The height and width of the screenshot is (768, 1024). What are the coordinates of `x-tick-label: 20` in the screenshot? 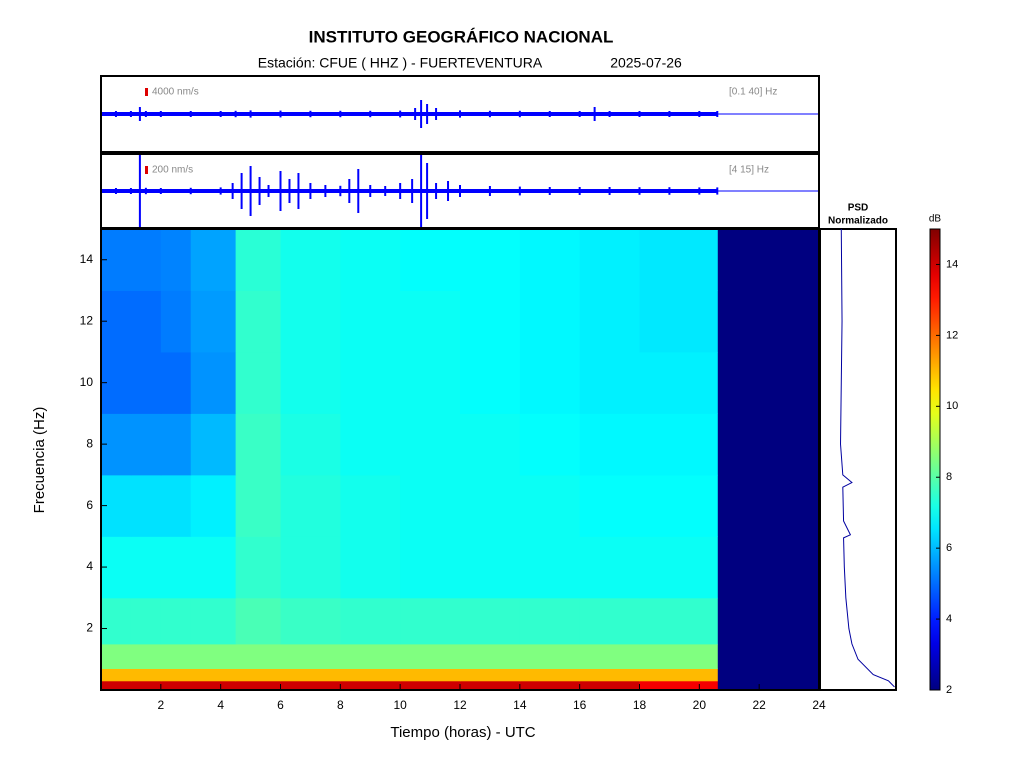 It's located at (700, 705).